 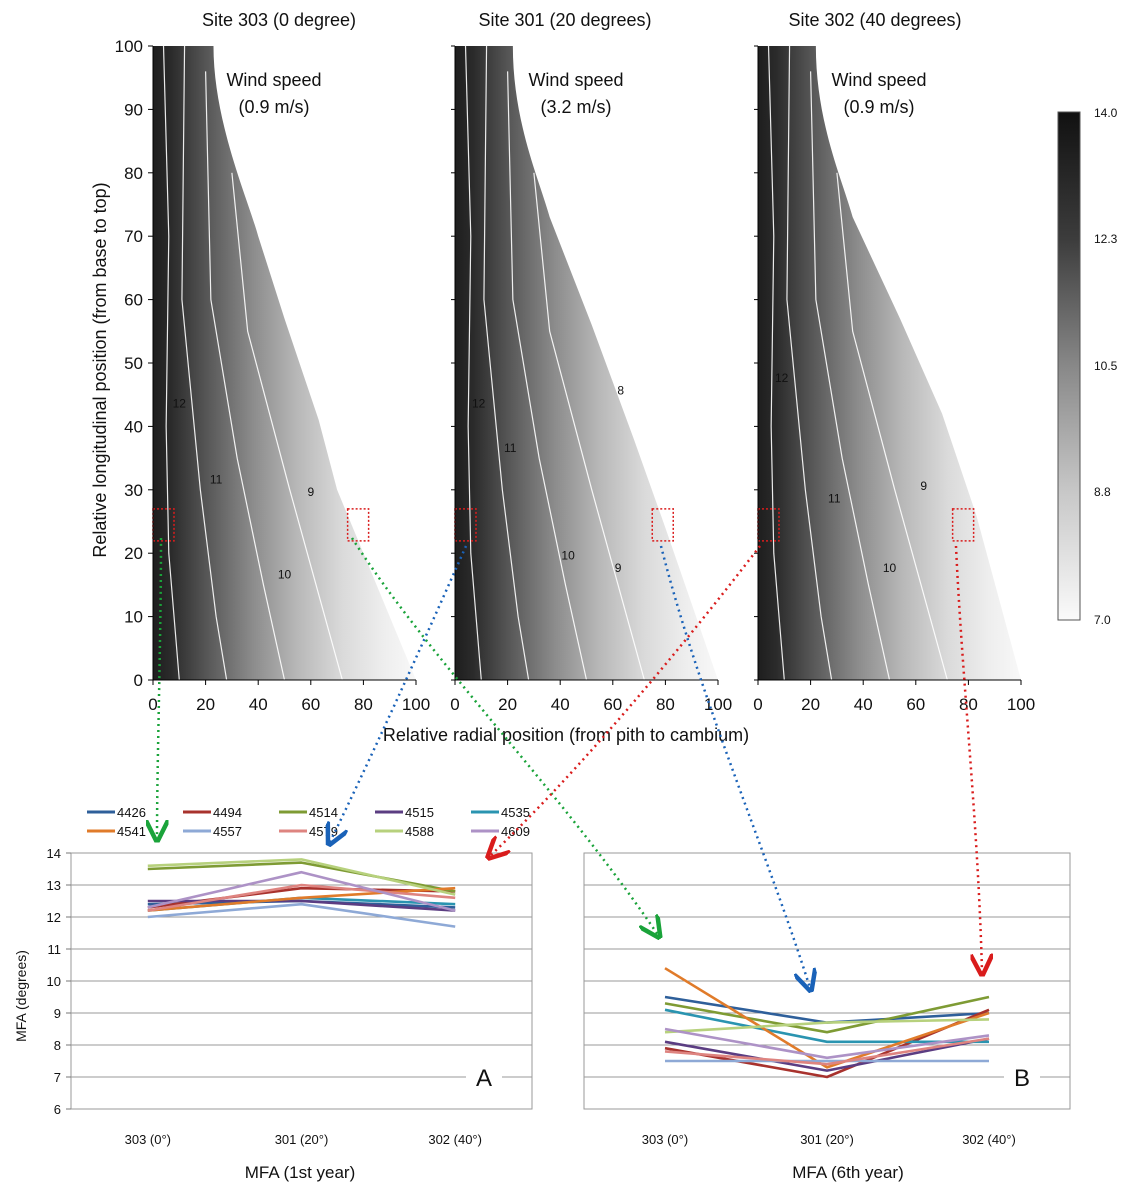 What do you see at coordinates (300, 1172) in the screenshot?
I see `xlabel-mfa-1st-year: MFA (1st year)` at bounding box center [300, 1172].